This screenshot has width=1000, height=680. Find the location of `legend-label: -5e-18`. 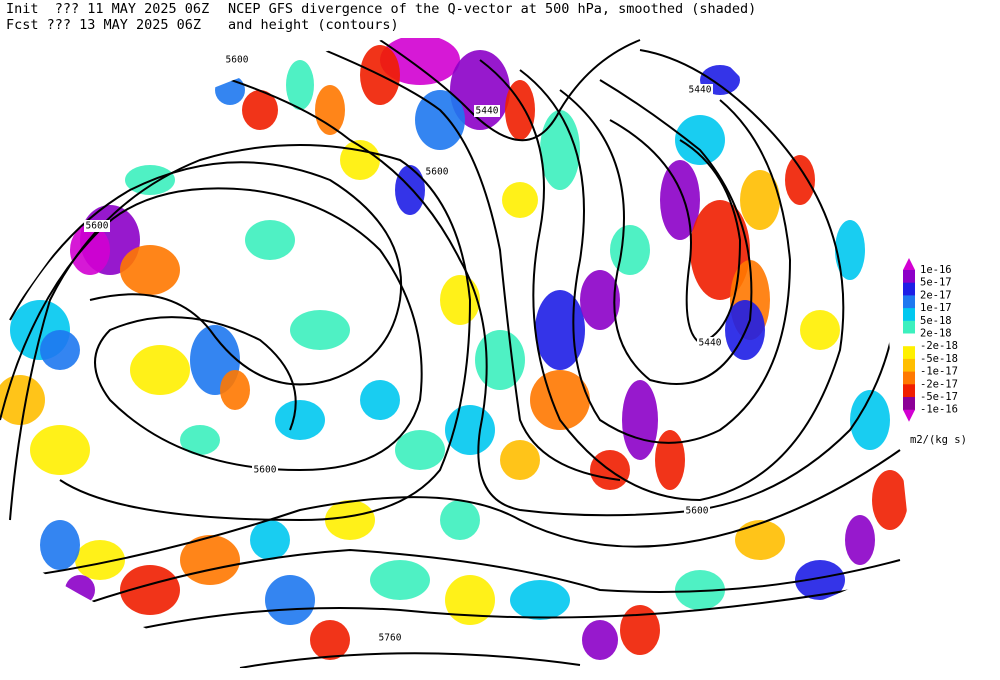

legend-label: -5e-18 is located at coordinates (939, 359).